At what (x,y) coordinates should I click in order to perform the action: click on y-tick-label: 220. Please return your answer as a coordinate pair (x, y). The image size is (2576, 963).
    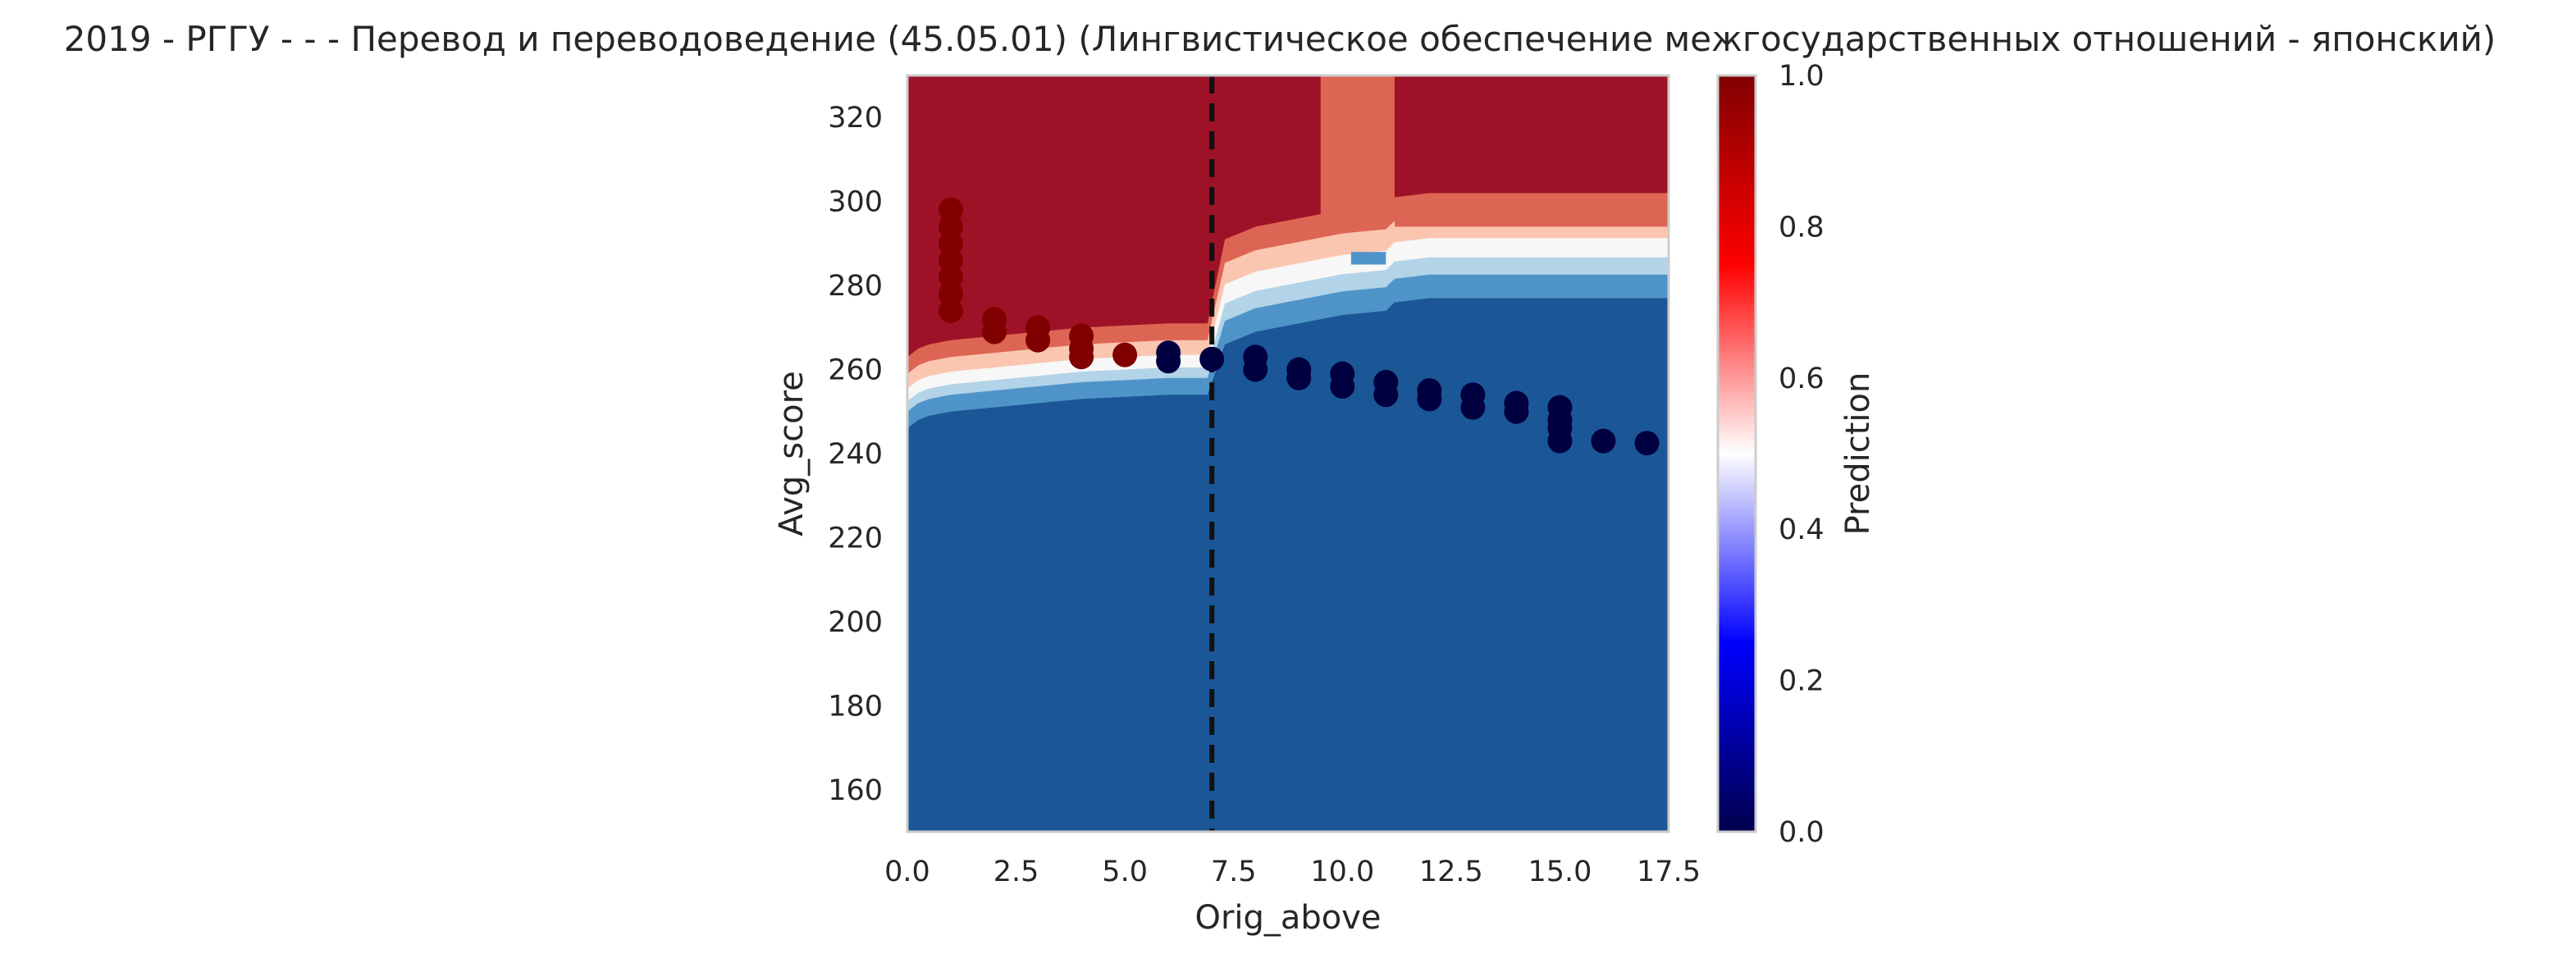
    Looking at the image, I should click on (855, 538).